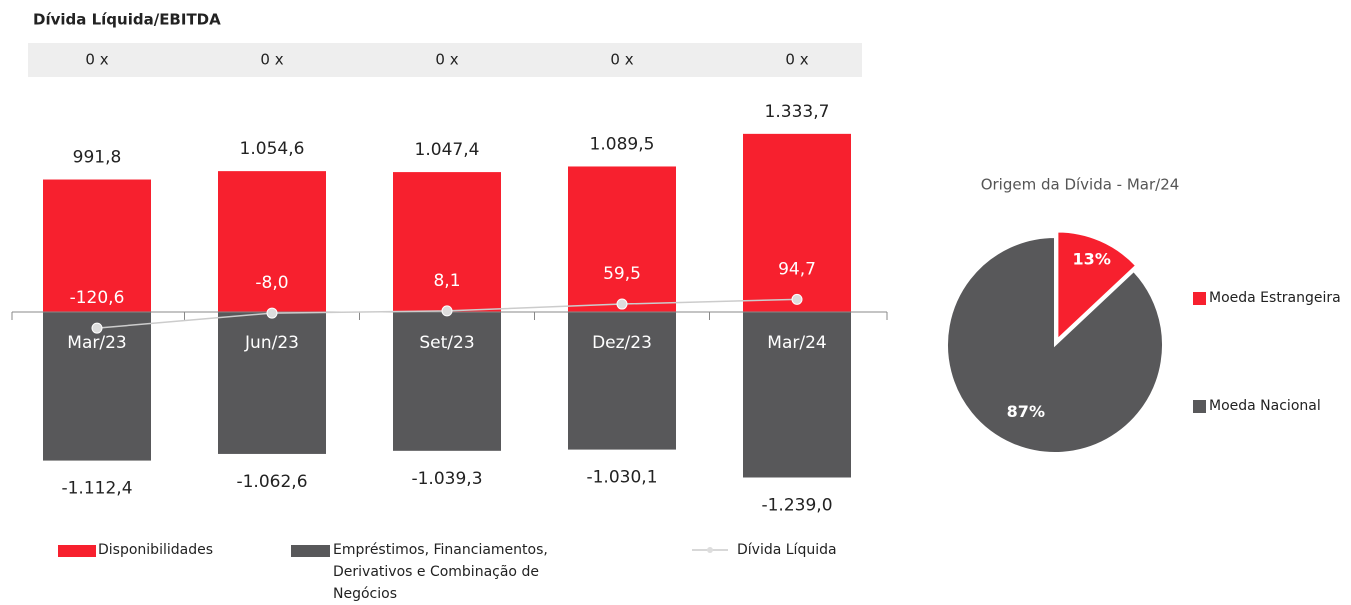 This screenshot has height=605, width=1351. I want to click on value-label: 1.054,6, so click(272, 149).